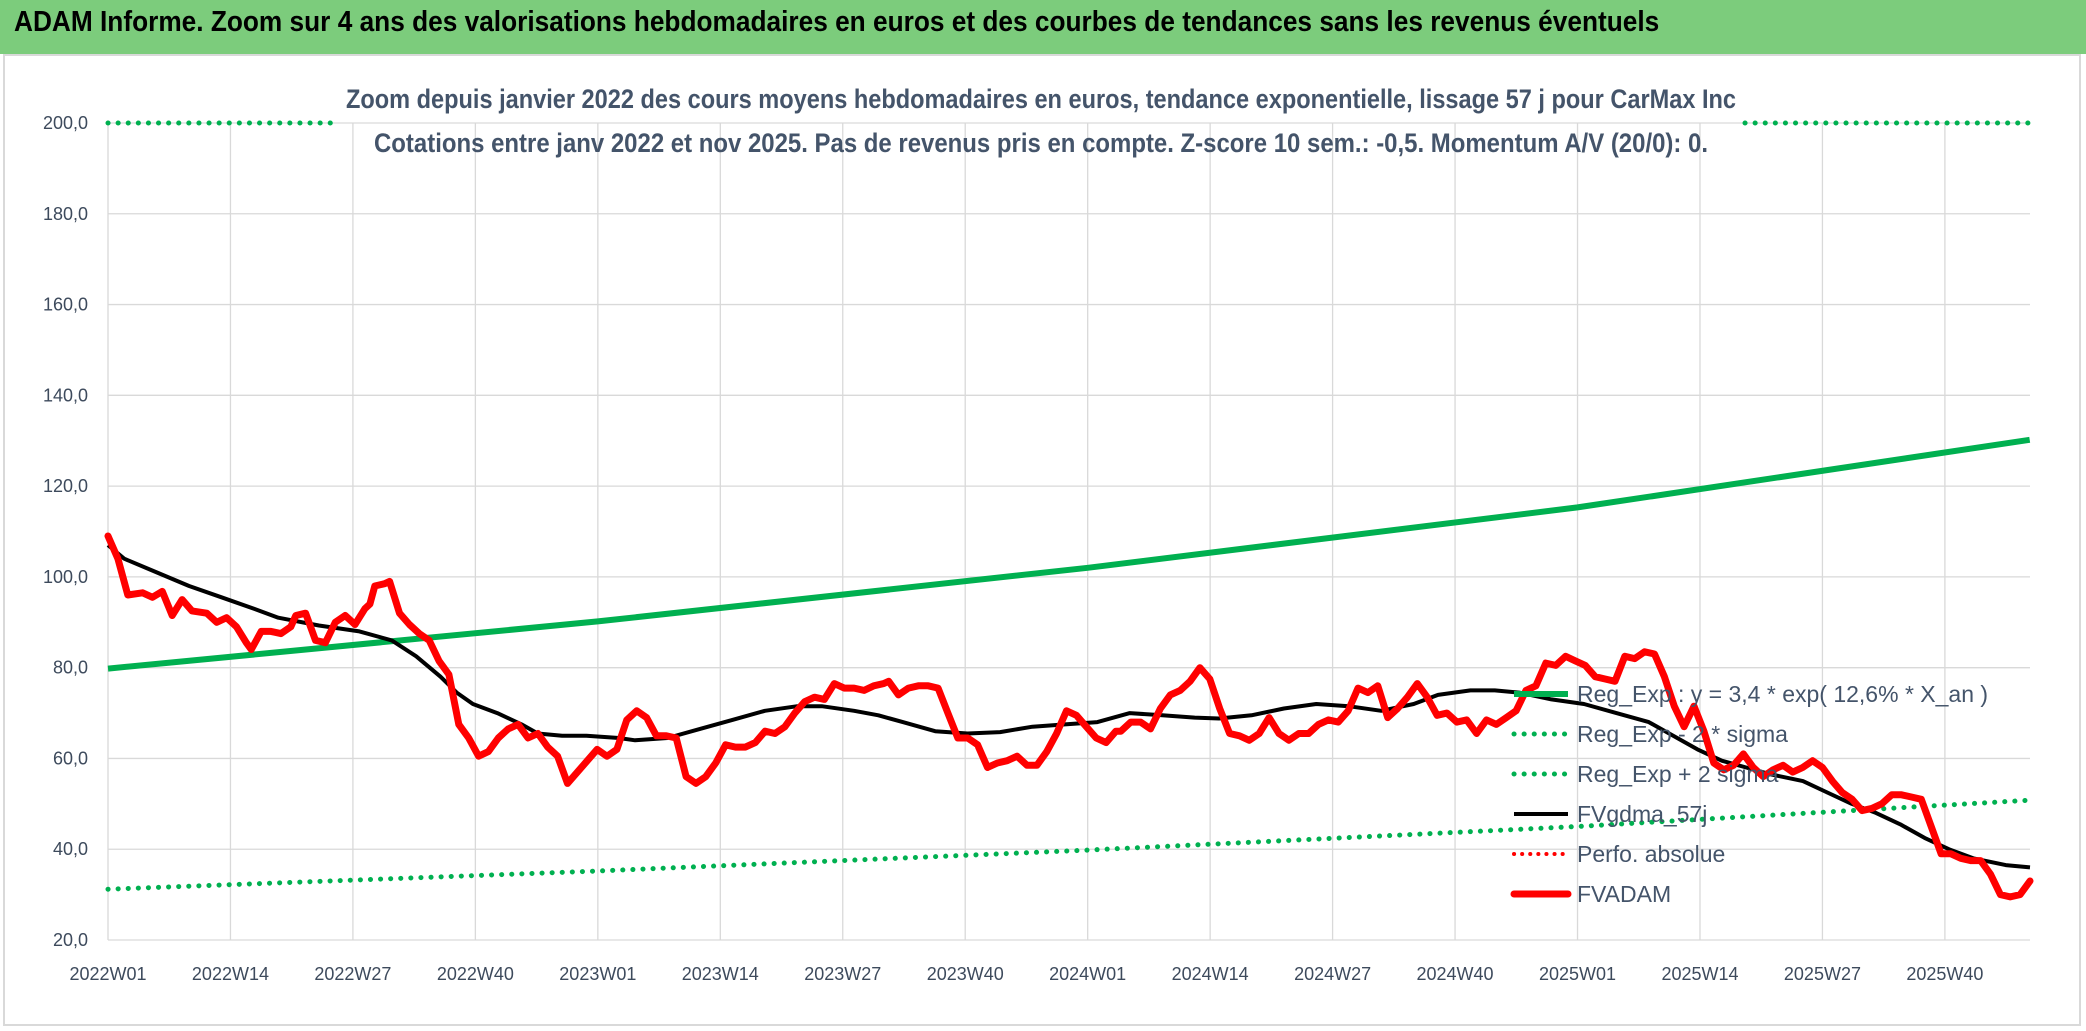  What do you see at coordinates (1822, 974) in the screenshot?
I see `x-tick-label: 2025W27` at bounding box center [1822, 974].